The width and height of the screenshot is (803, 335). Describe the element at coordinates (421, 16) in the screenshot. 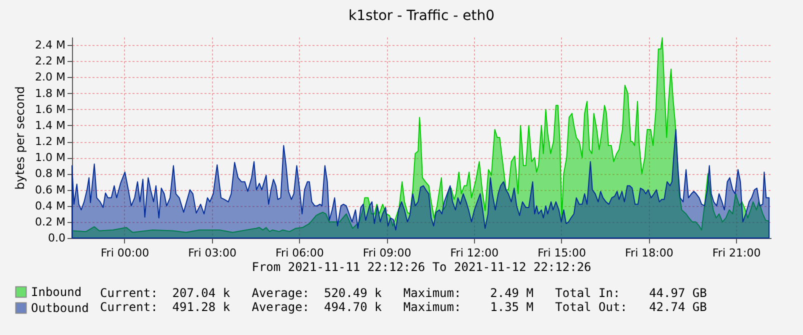

I see `chart-title: k1stor - Traffic - eth0` at that location.